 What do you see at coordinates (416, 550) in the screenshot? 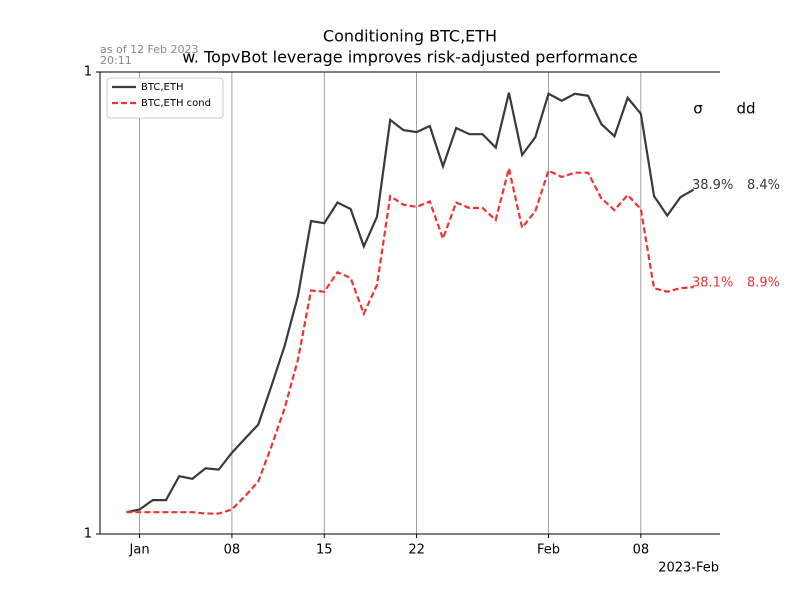
I see `x-tick-label: 22` at bounding box center [416, 550].